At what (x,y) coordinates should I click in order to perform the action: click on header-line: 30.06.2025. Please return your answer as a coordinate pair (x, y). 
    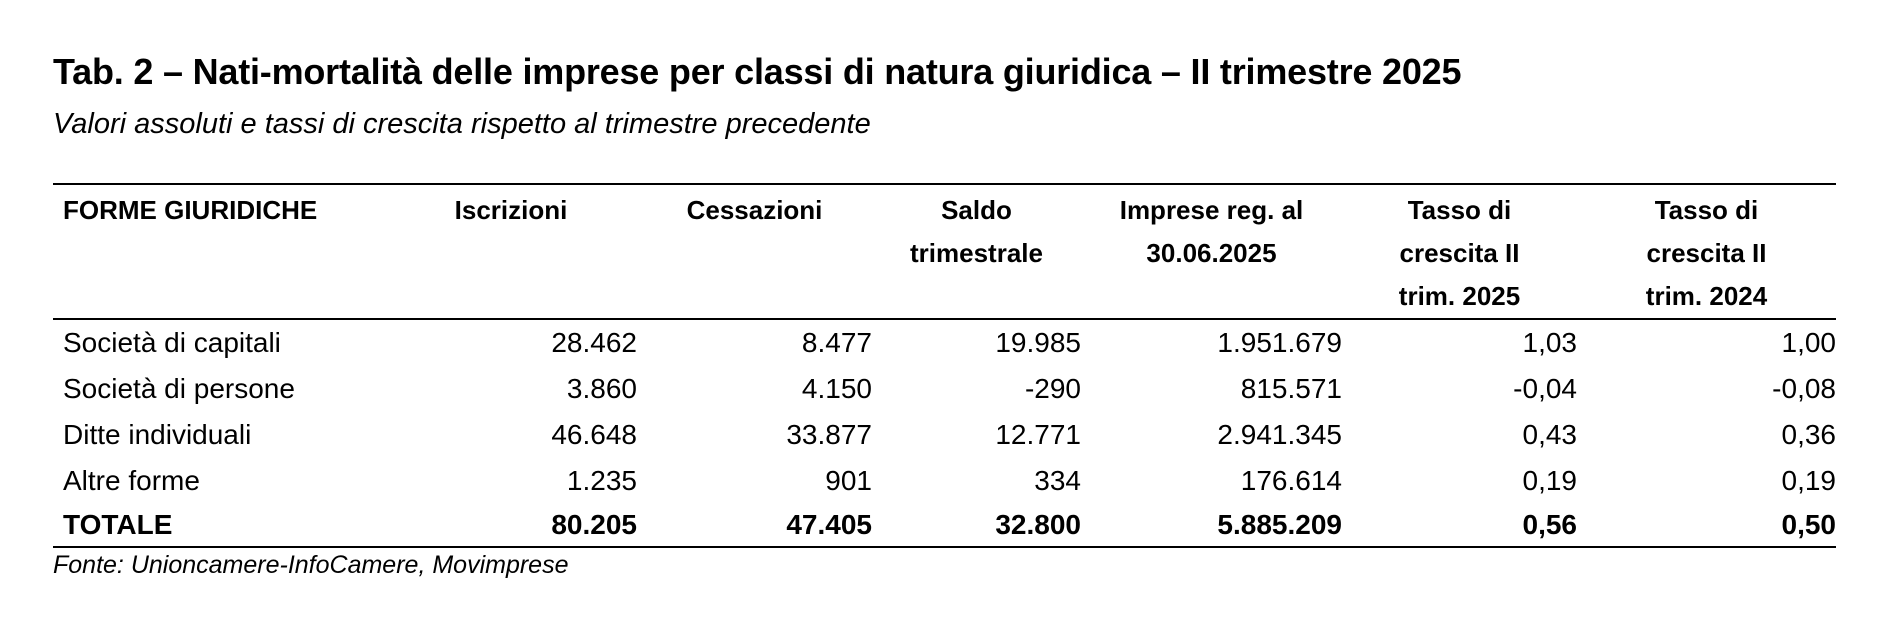
    Looking at the image, I should click on (1211, 253).